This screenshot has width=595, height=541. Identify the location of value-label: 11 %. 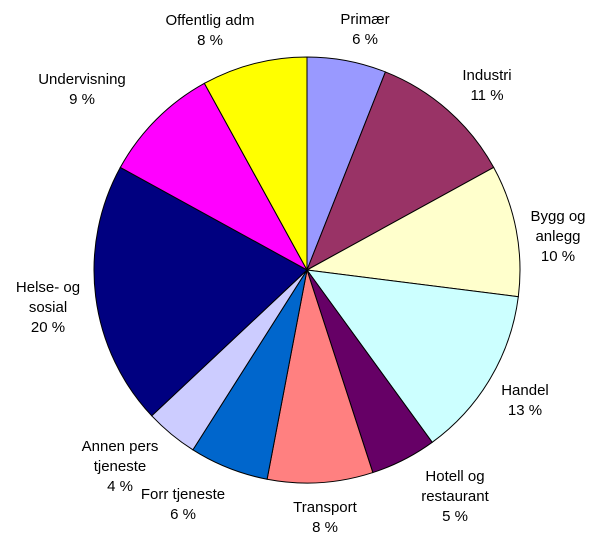
(487, 95).